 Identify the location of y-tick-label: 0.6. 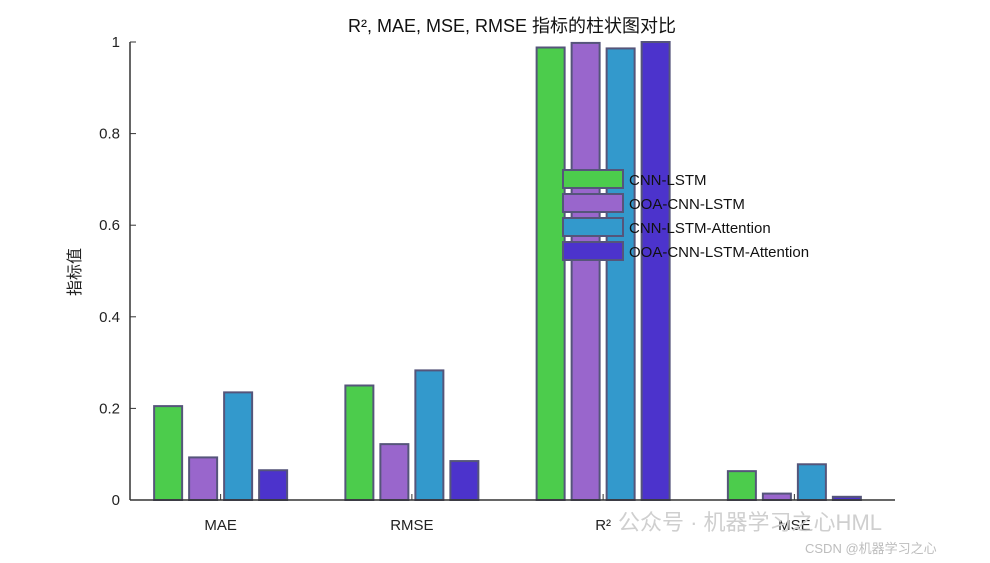
(109, 225).